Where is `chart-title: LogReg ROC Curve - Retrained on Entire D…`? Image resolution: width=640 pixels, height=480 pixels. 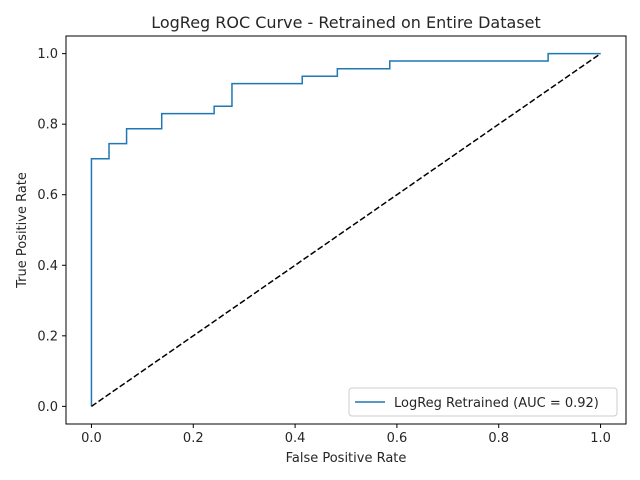
chart-title: LogReg ROC Curve - Retrained on Entire D… is located at coordinates (346, 22).